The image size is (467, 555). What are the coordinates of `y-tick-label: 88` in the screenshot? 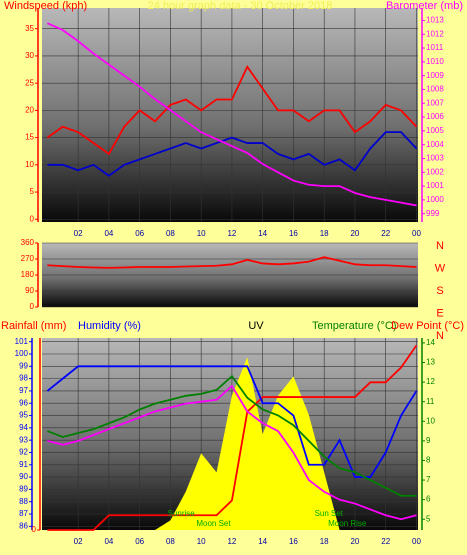 It's located at (23, 501).